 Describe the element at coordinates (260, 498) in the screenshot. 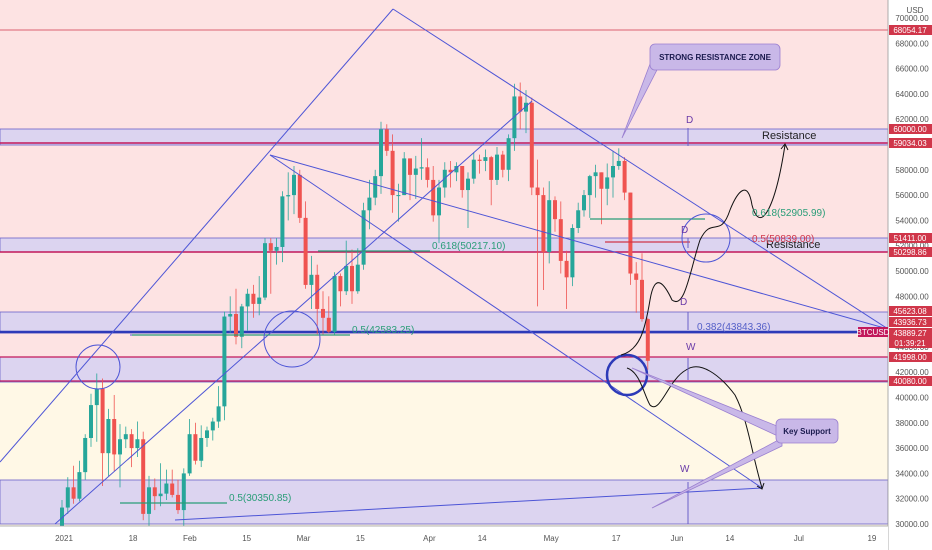

I see `fib-label-05-bottom: 0.5(30350.85)` at that location.